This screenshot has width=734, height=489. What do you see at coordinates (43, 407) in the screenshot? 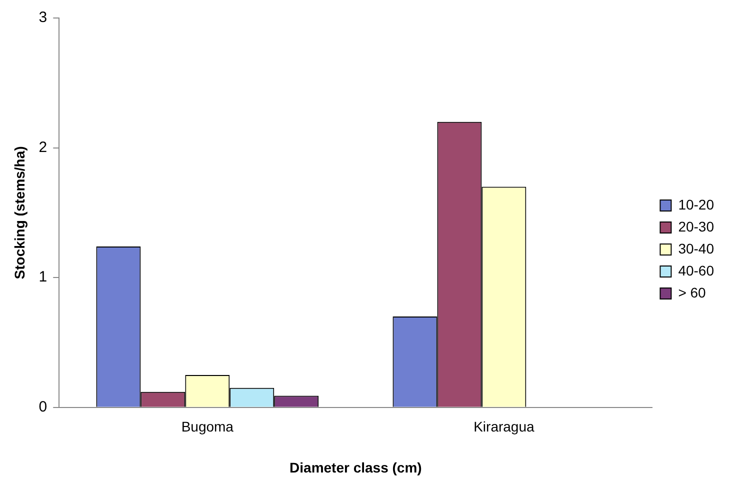
I see `y-tick-label: 0` at bounding box center [43, 407].